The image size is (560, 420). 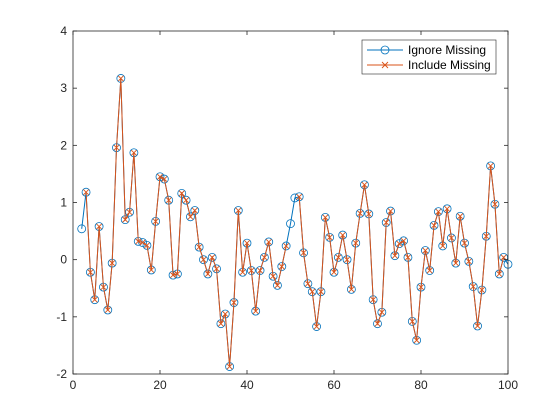 What do you see at coordinates (73, 385) in the screenshot?
I see `x-tick-label: 0` at bounding box center [73, 385].